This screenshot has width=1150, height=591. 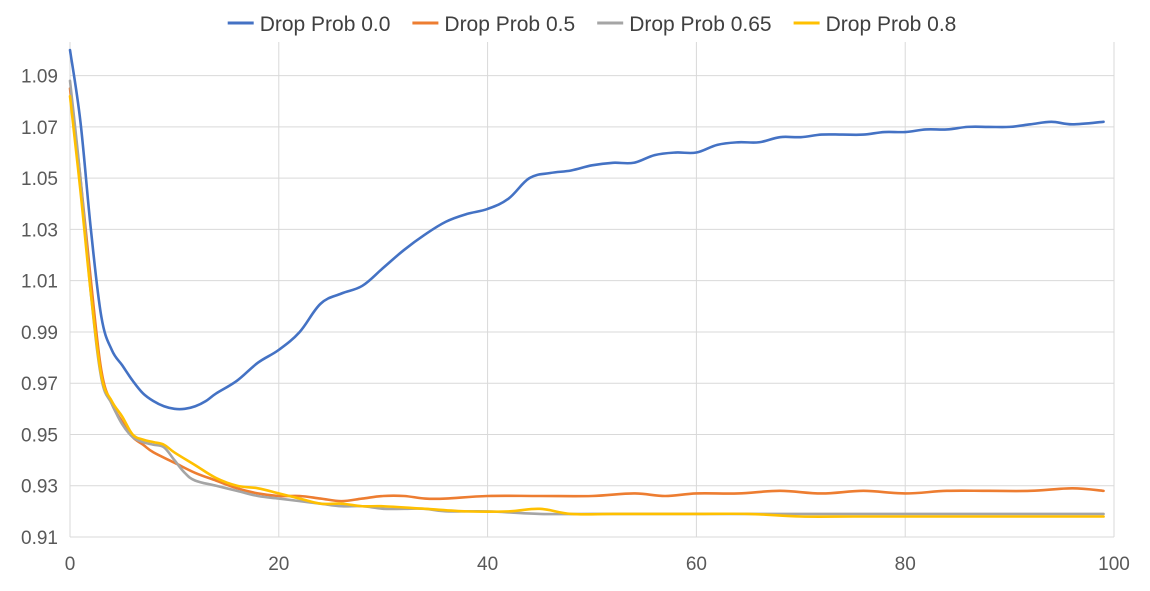 I want to click on x-tick-label: 20, so click(x=278, y=564).